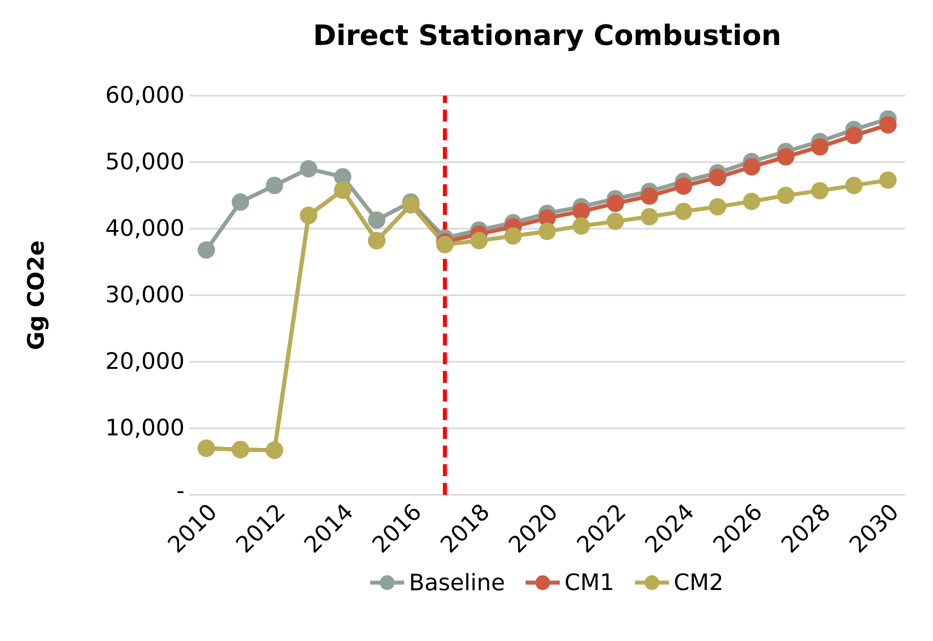 The image size is (933, 641). What do you see at coordinates (180, 492) in the screenshot?
I see `y-tick-label: -` at bounding box center [180, 492].